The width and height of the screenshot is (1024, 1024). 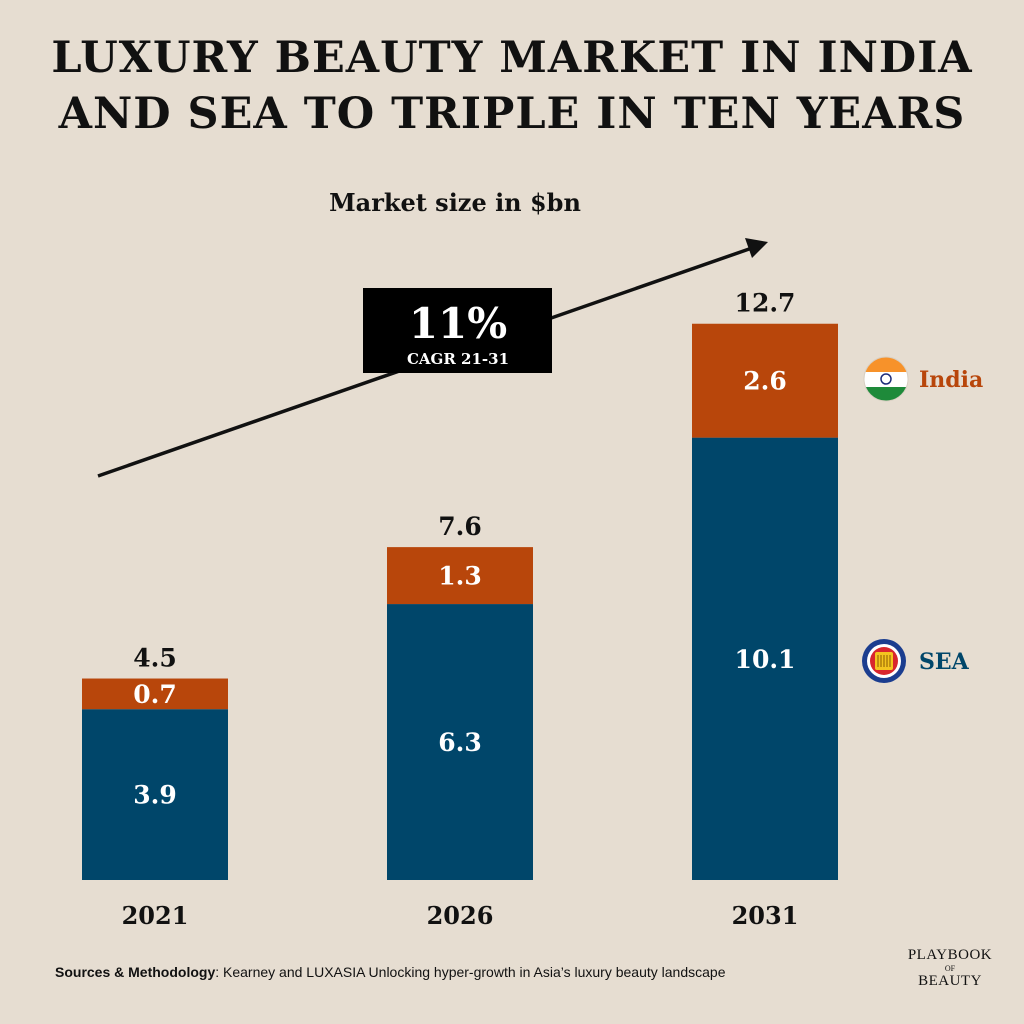 I want to click on bar-label-india-2031: 2.6, so click(x=765, y=381).